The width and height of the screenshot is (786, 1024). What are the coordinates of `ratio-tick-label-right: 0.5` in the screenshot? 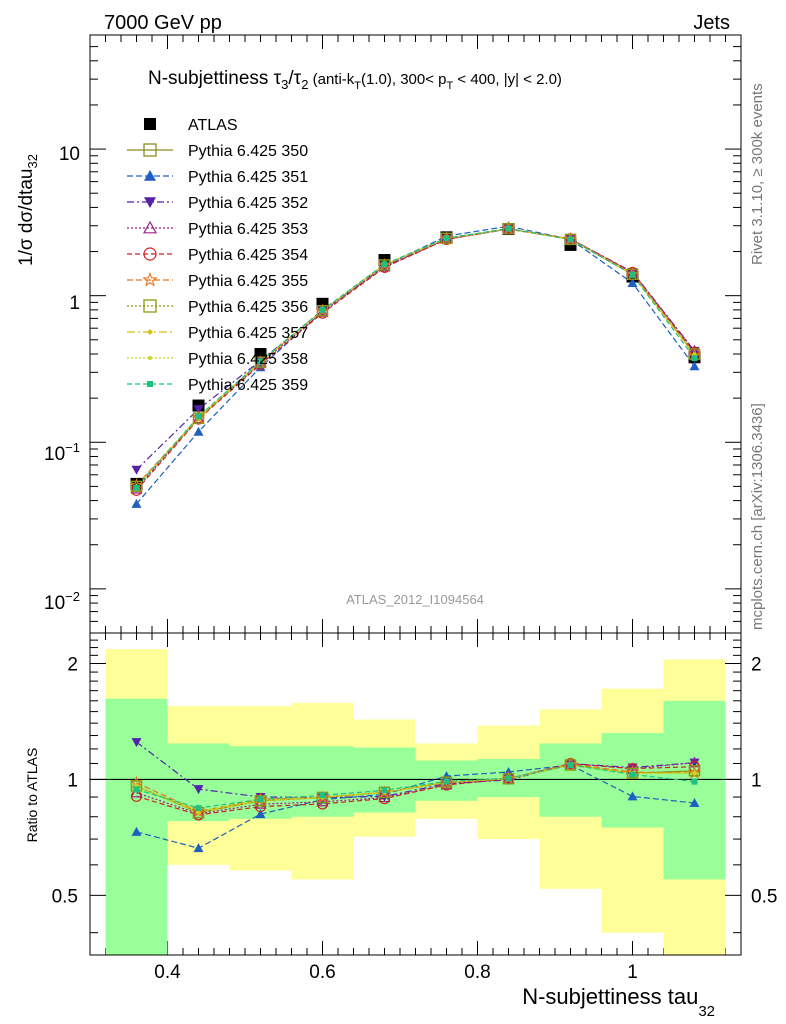 It's located at (764, 896).